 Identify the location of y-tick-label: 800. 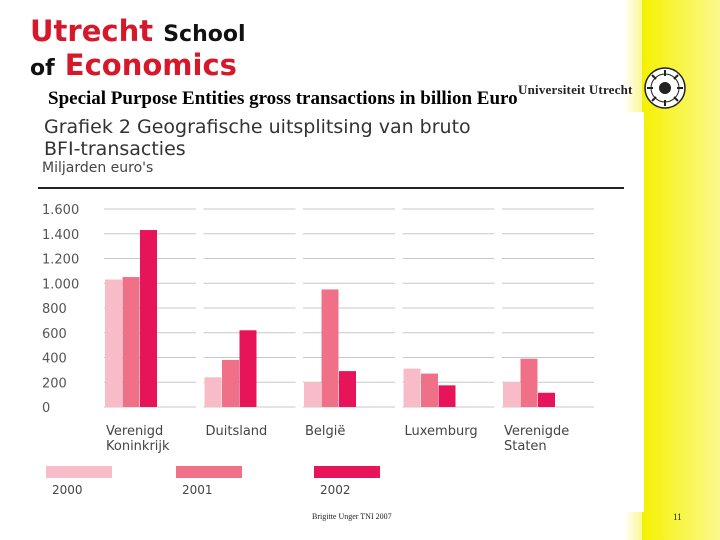
(54, 309).